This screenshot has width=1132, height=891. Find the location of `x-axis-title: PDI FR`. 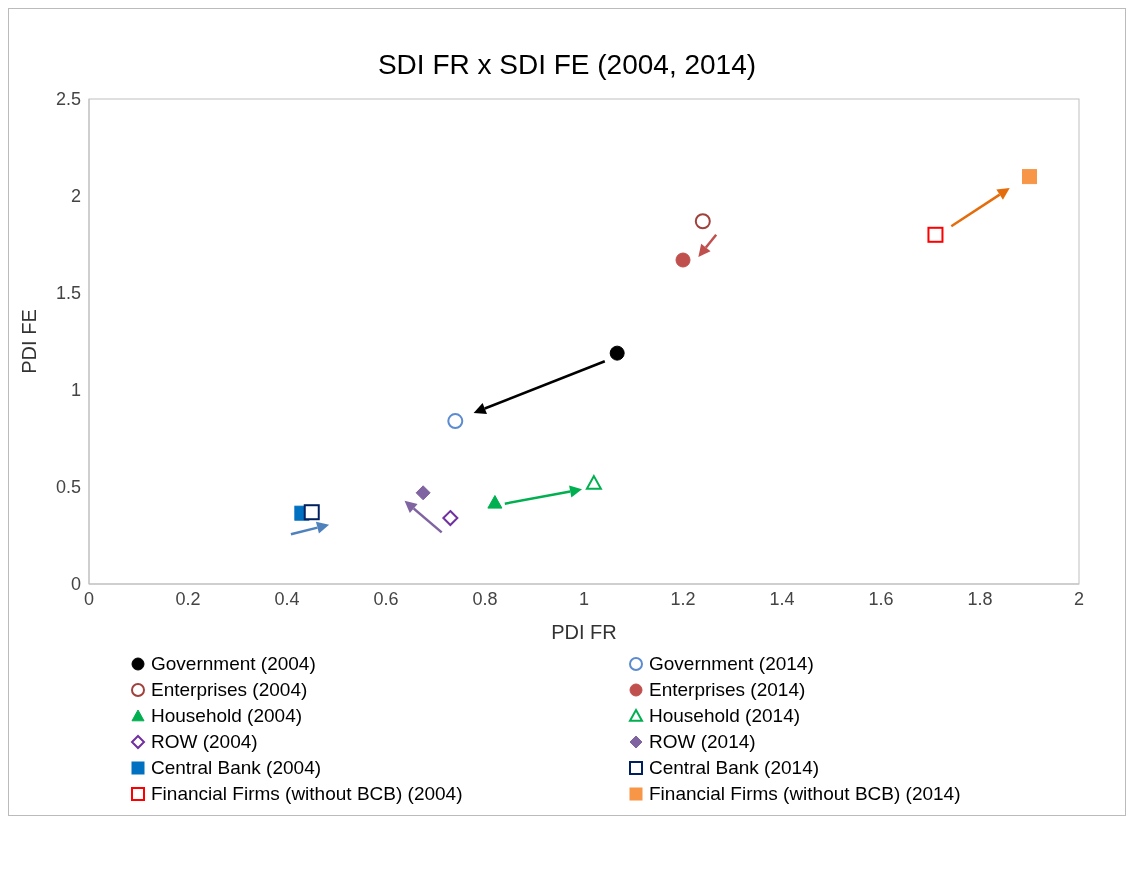

x-axis-title: PDI FR is located at coordinates (584, 632).